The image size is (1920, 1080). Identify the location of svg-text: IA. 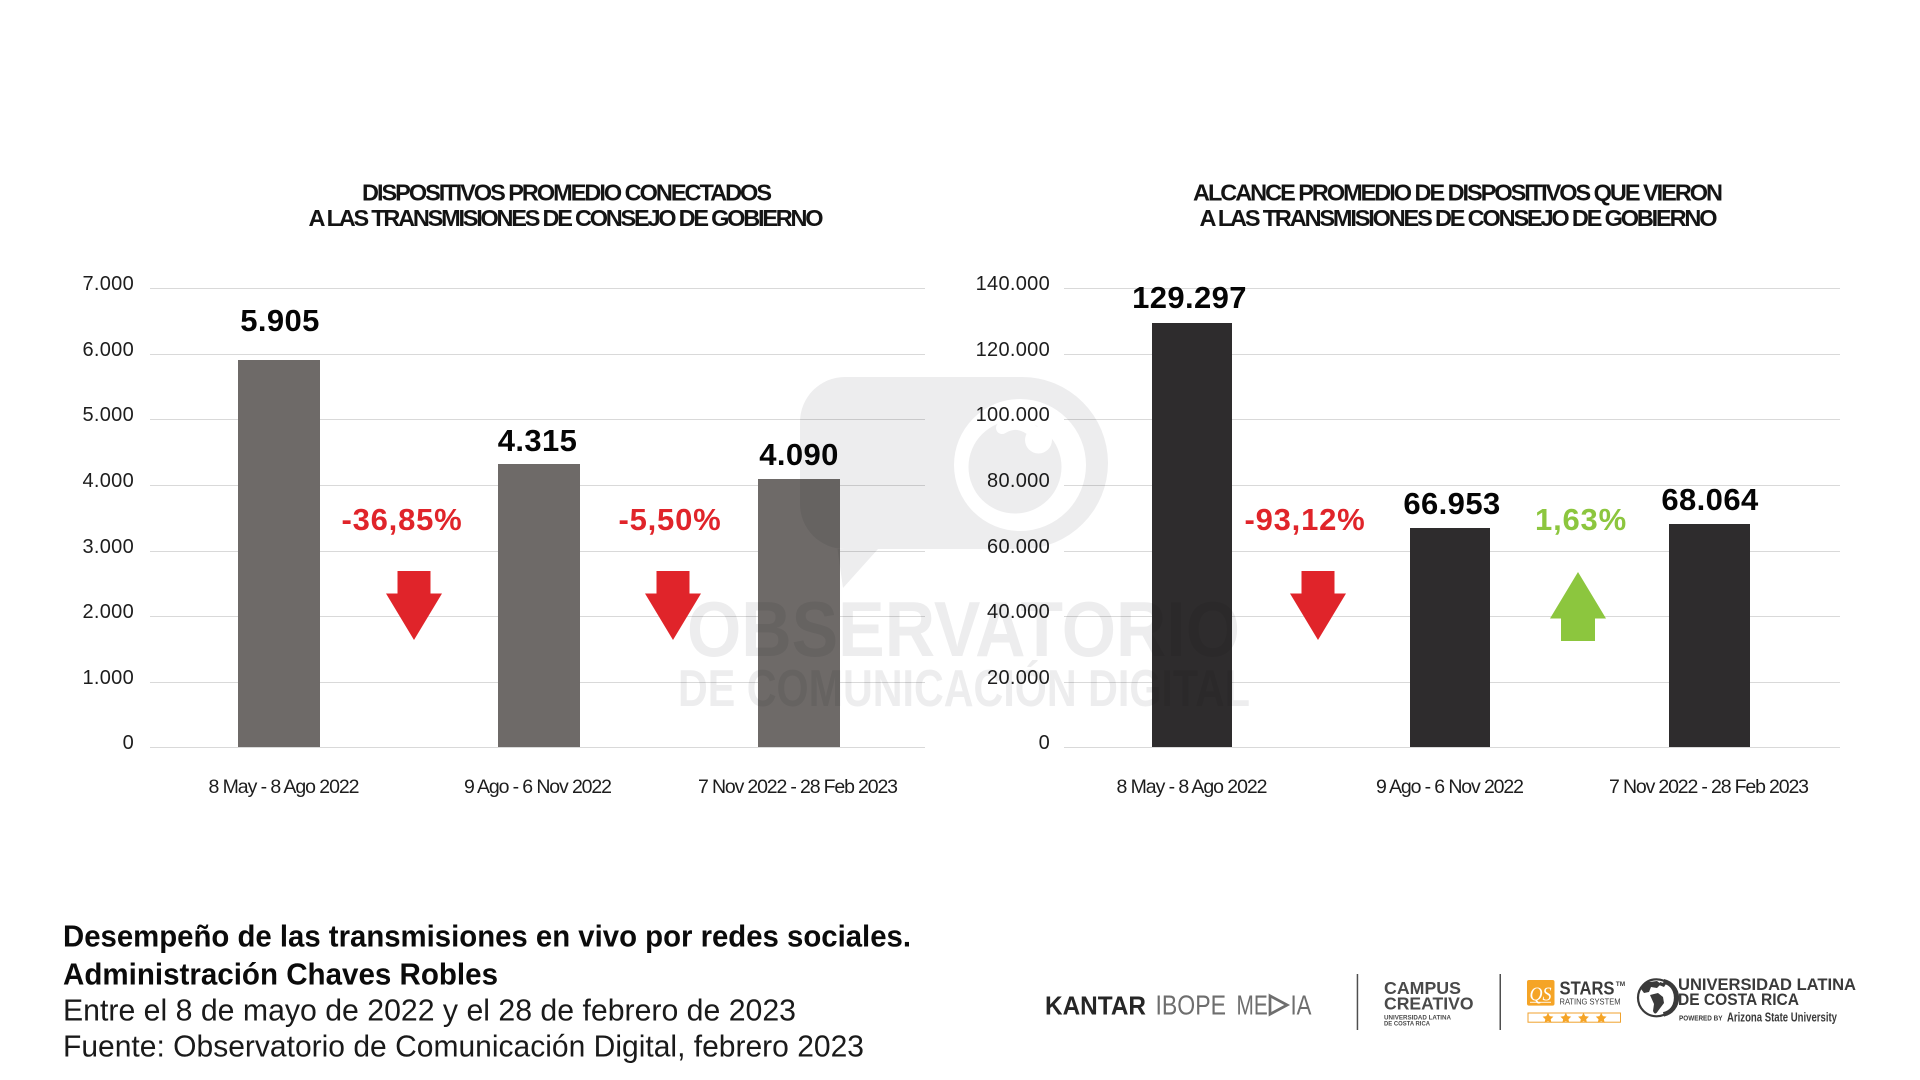
(1301, 1005).